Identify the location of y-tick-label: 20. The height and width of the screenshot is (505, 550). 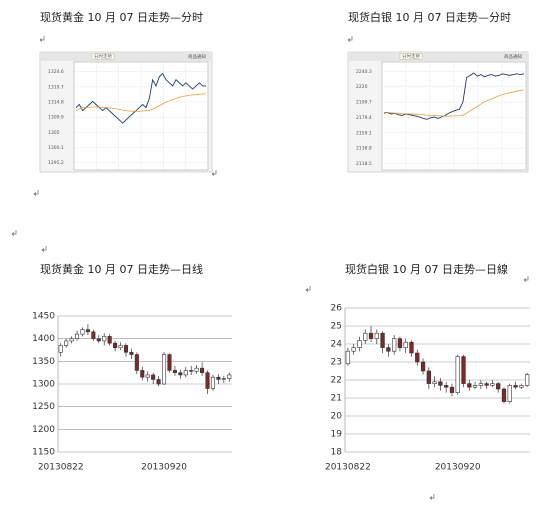
(337, 417).